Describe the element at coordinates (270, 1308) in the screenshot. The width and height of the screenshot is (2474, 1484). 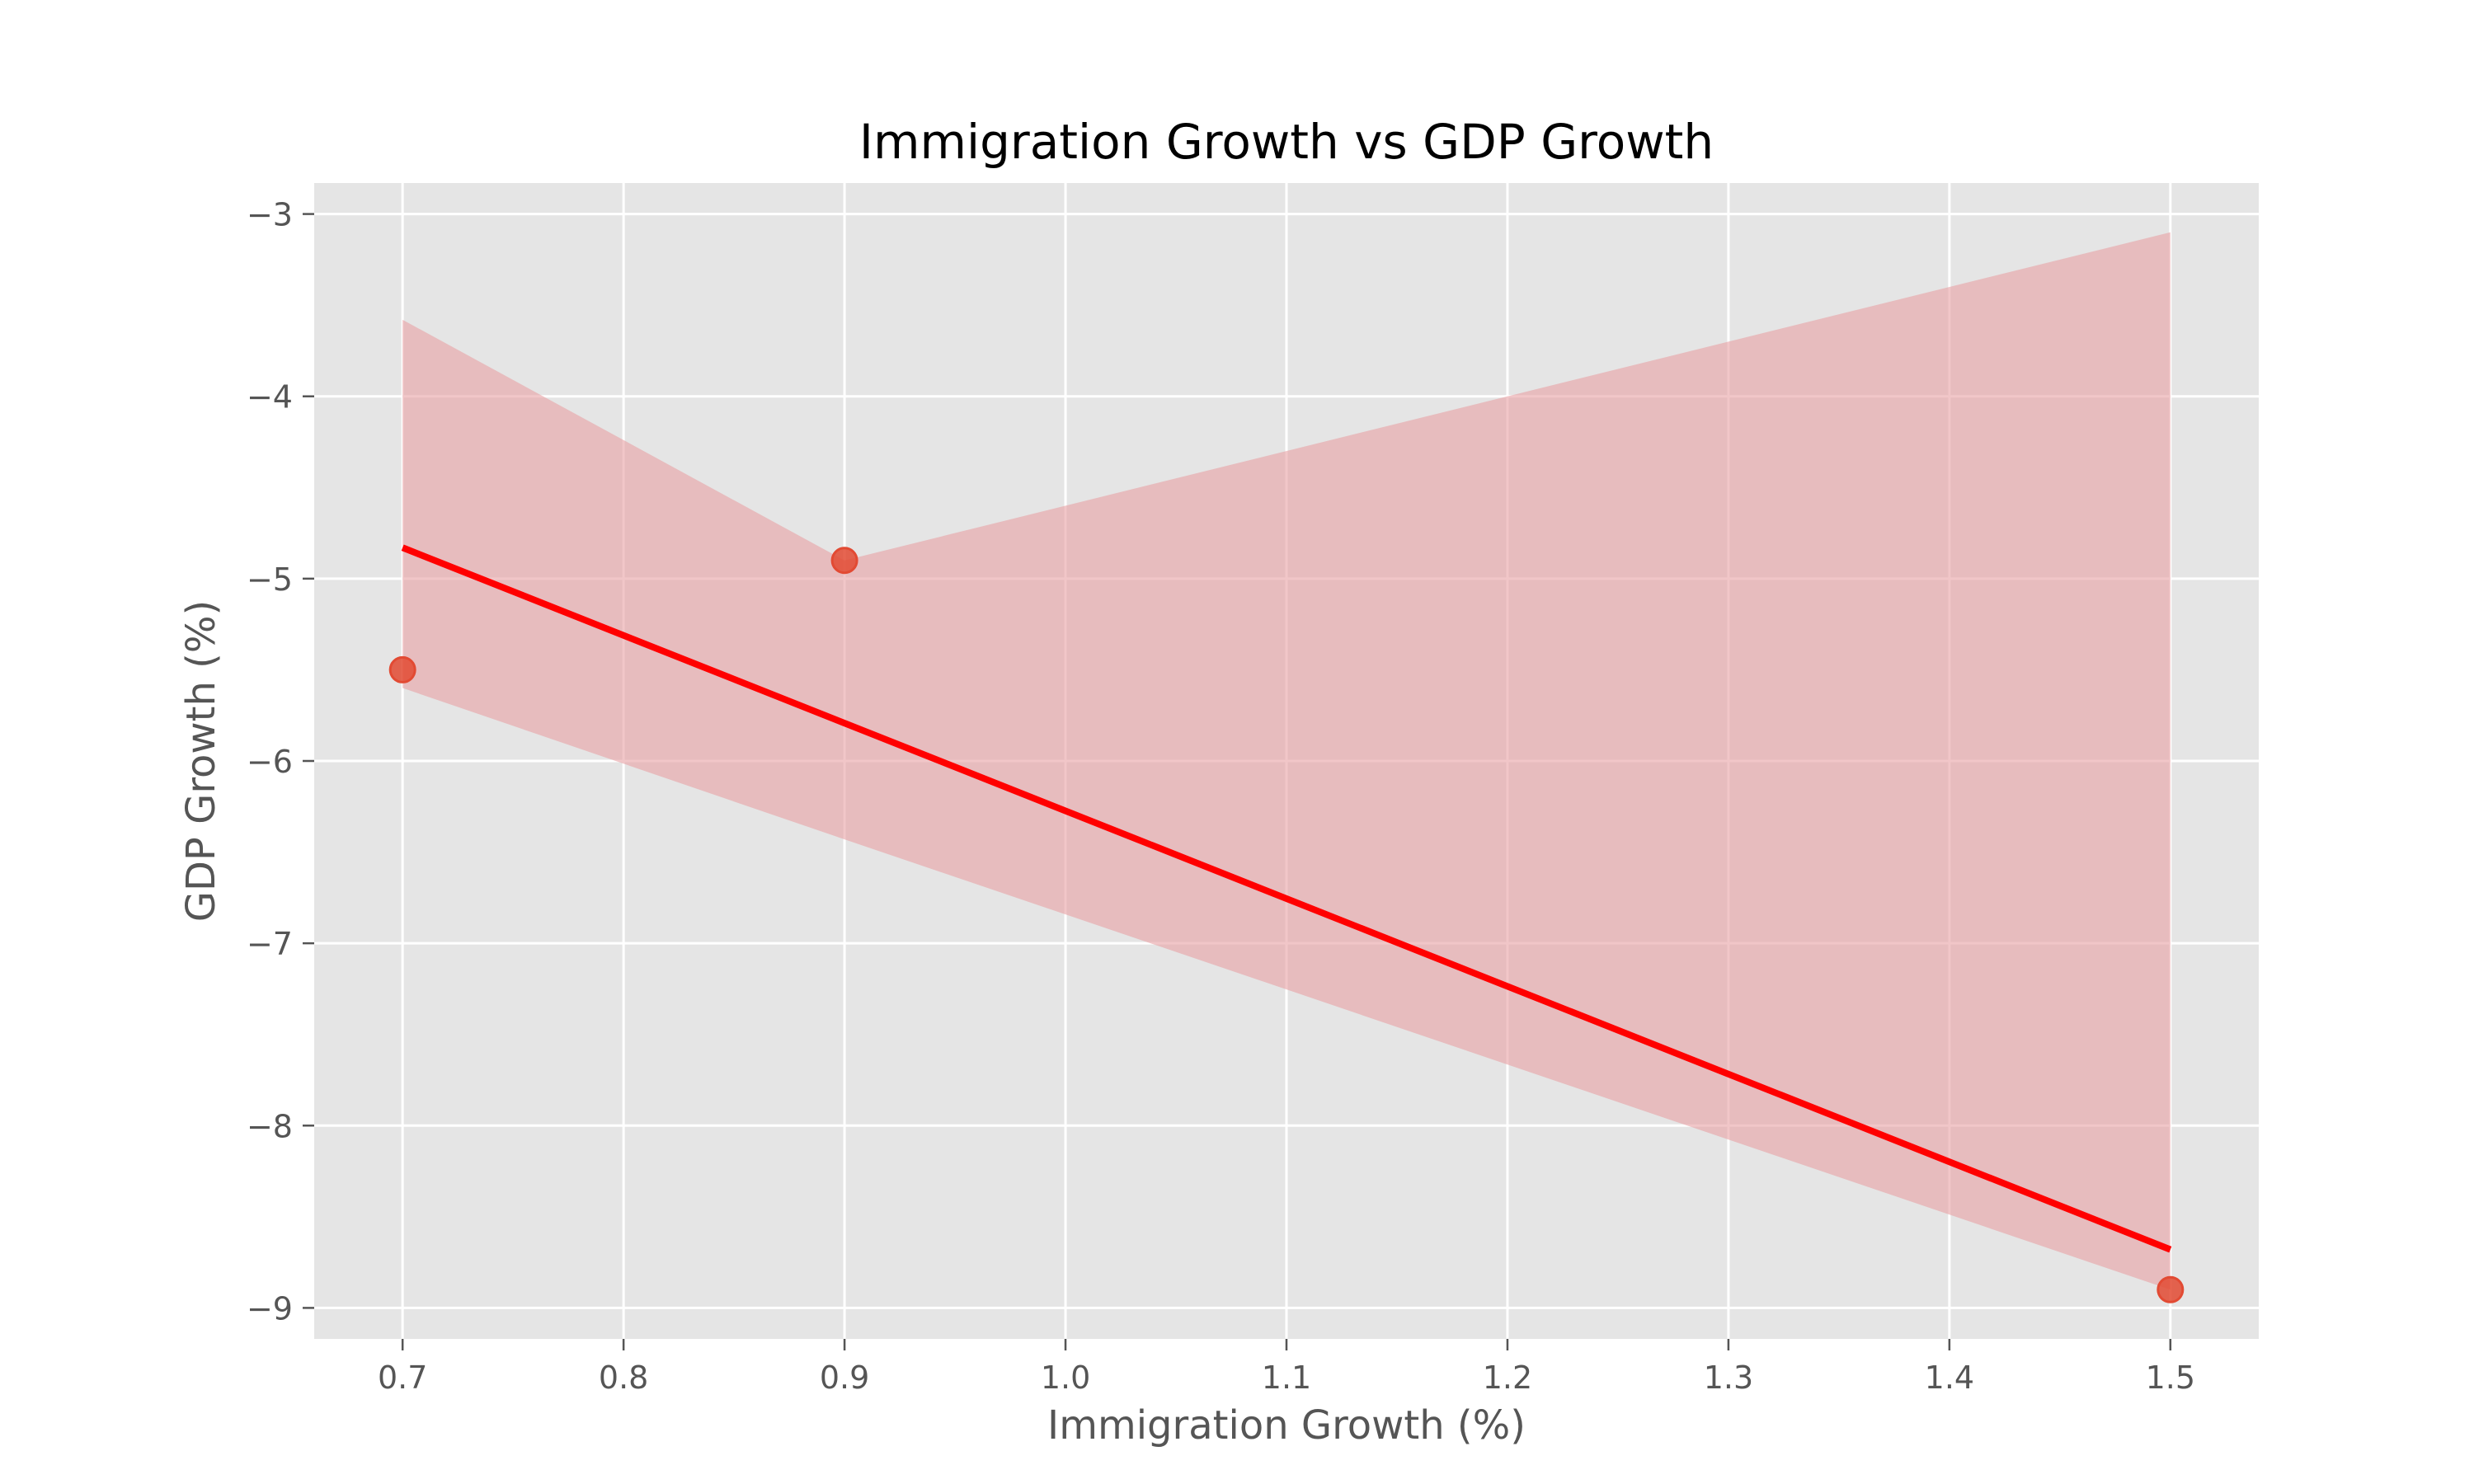
I see `y-tick-label: −9` at that location.